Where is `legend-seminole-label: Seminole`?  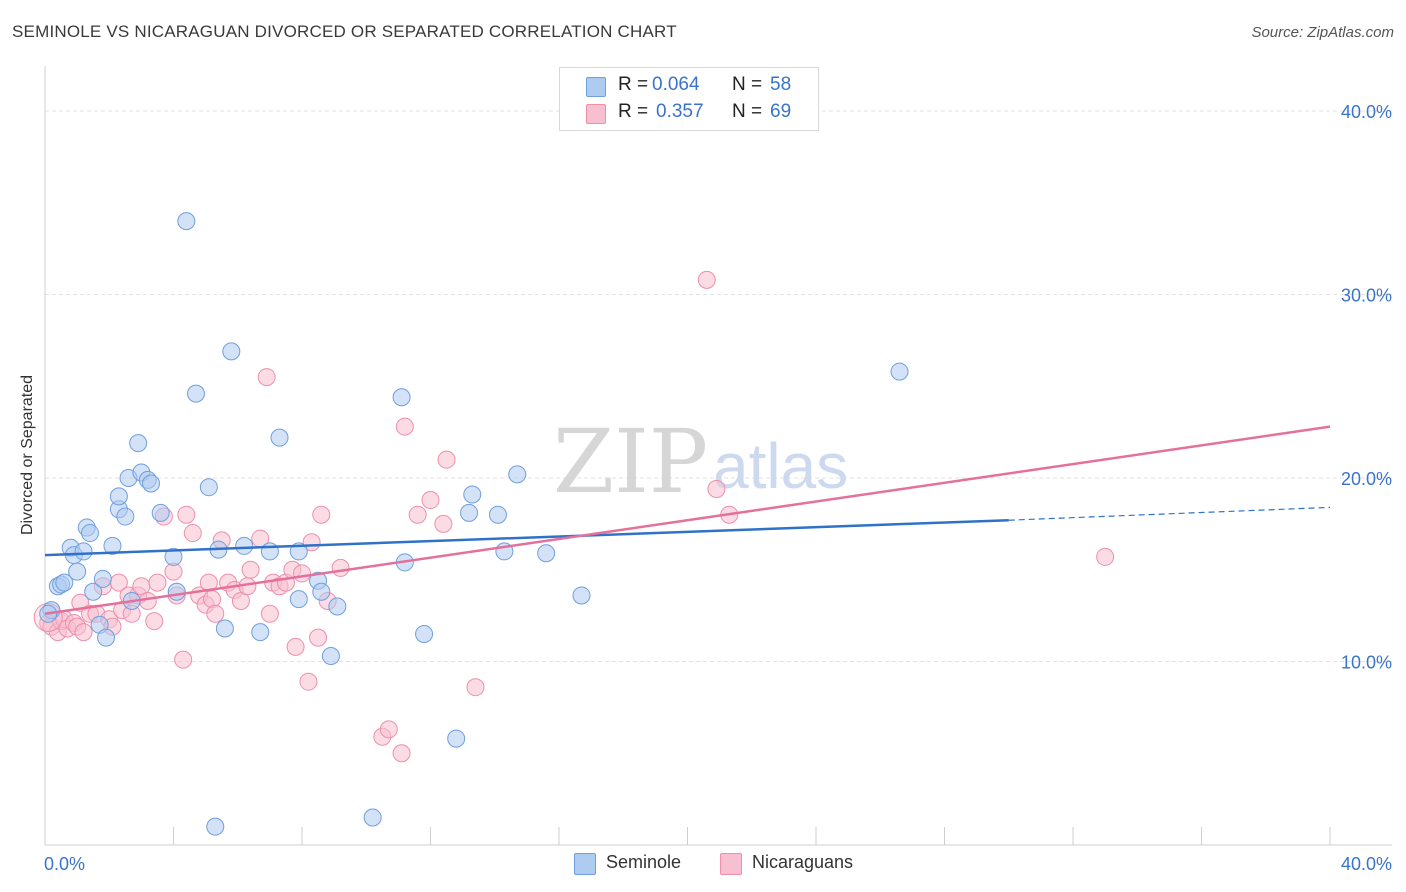
legend-seminole-label: Seminole is located at coordinates (644, 862).